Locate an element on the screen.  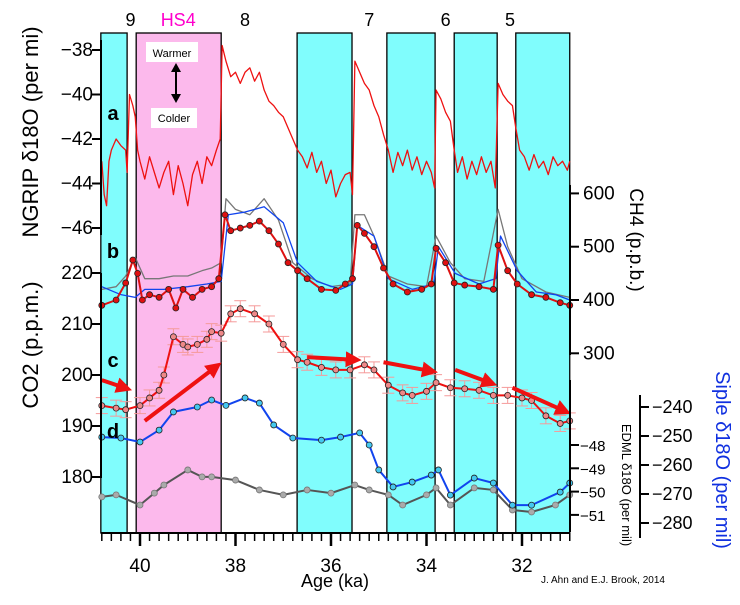
ngrip-tick-label: −40 is located at coordinates (77, 95).